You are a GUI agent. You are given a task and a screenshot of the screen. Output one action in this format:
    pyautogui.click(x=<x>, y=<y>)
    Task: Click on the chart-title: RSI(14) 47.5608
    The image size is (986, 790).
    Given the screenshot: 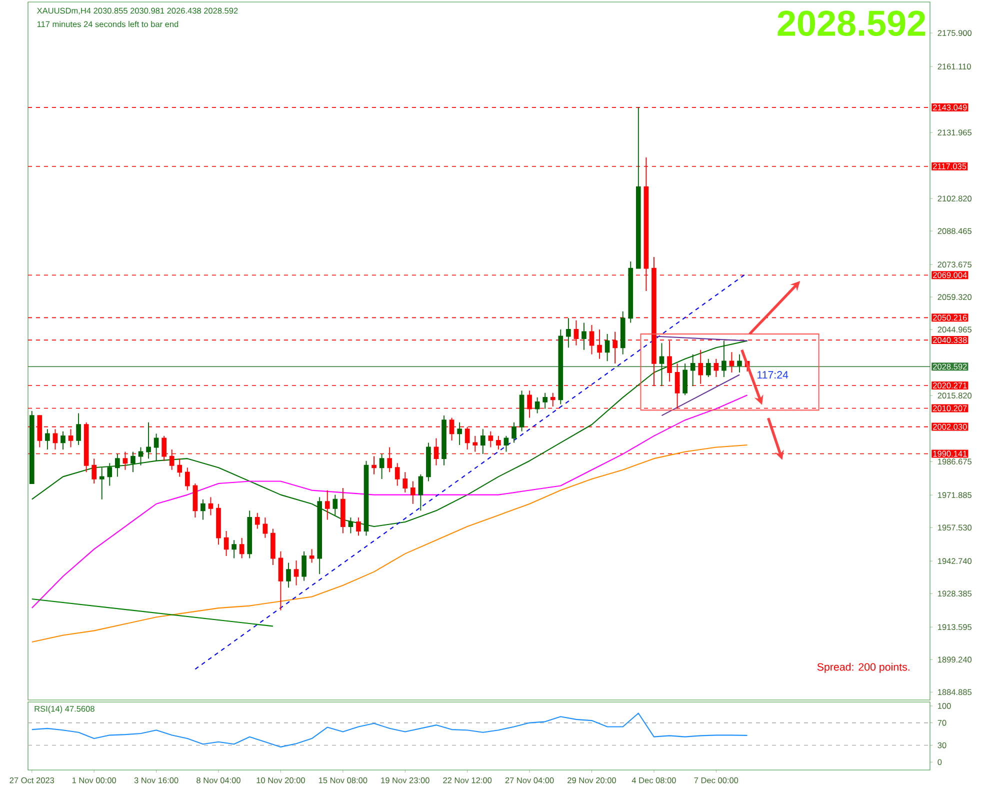 What is the action you would take?
    pyautogui.click(x=64, y=710)
    